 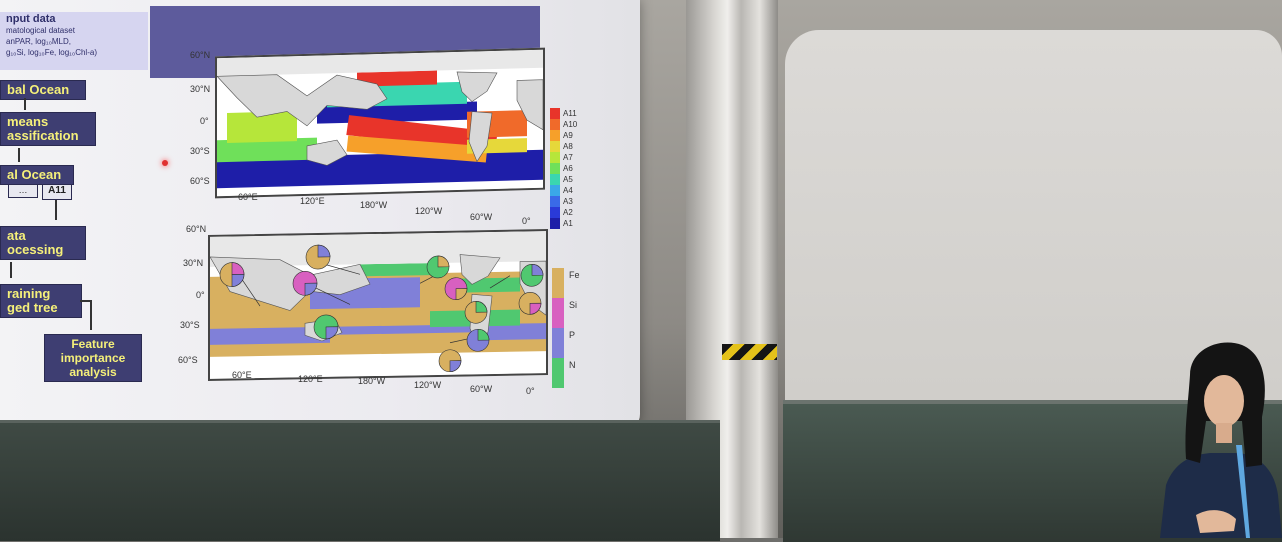 What do you see at coordinates (1221, 440) in the screenshot?
I see `presenter-person` at bounding box center [1221, 440].